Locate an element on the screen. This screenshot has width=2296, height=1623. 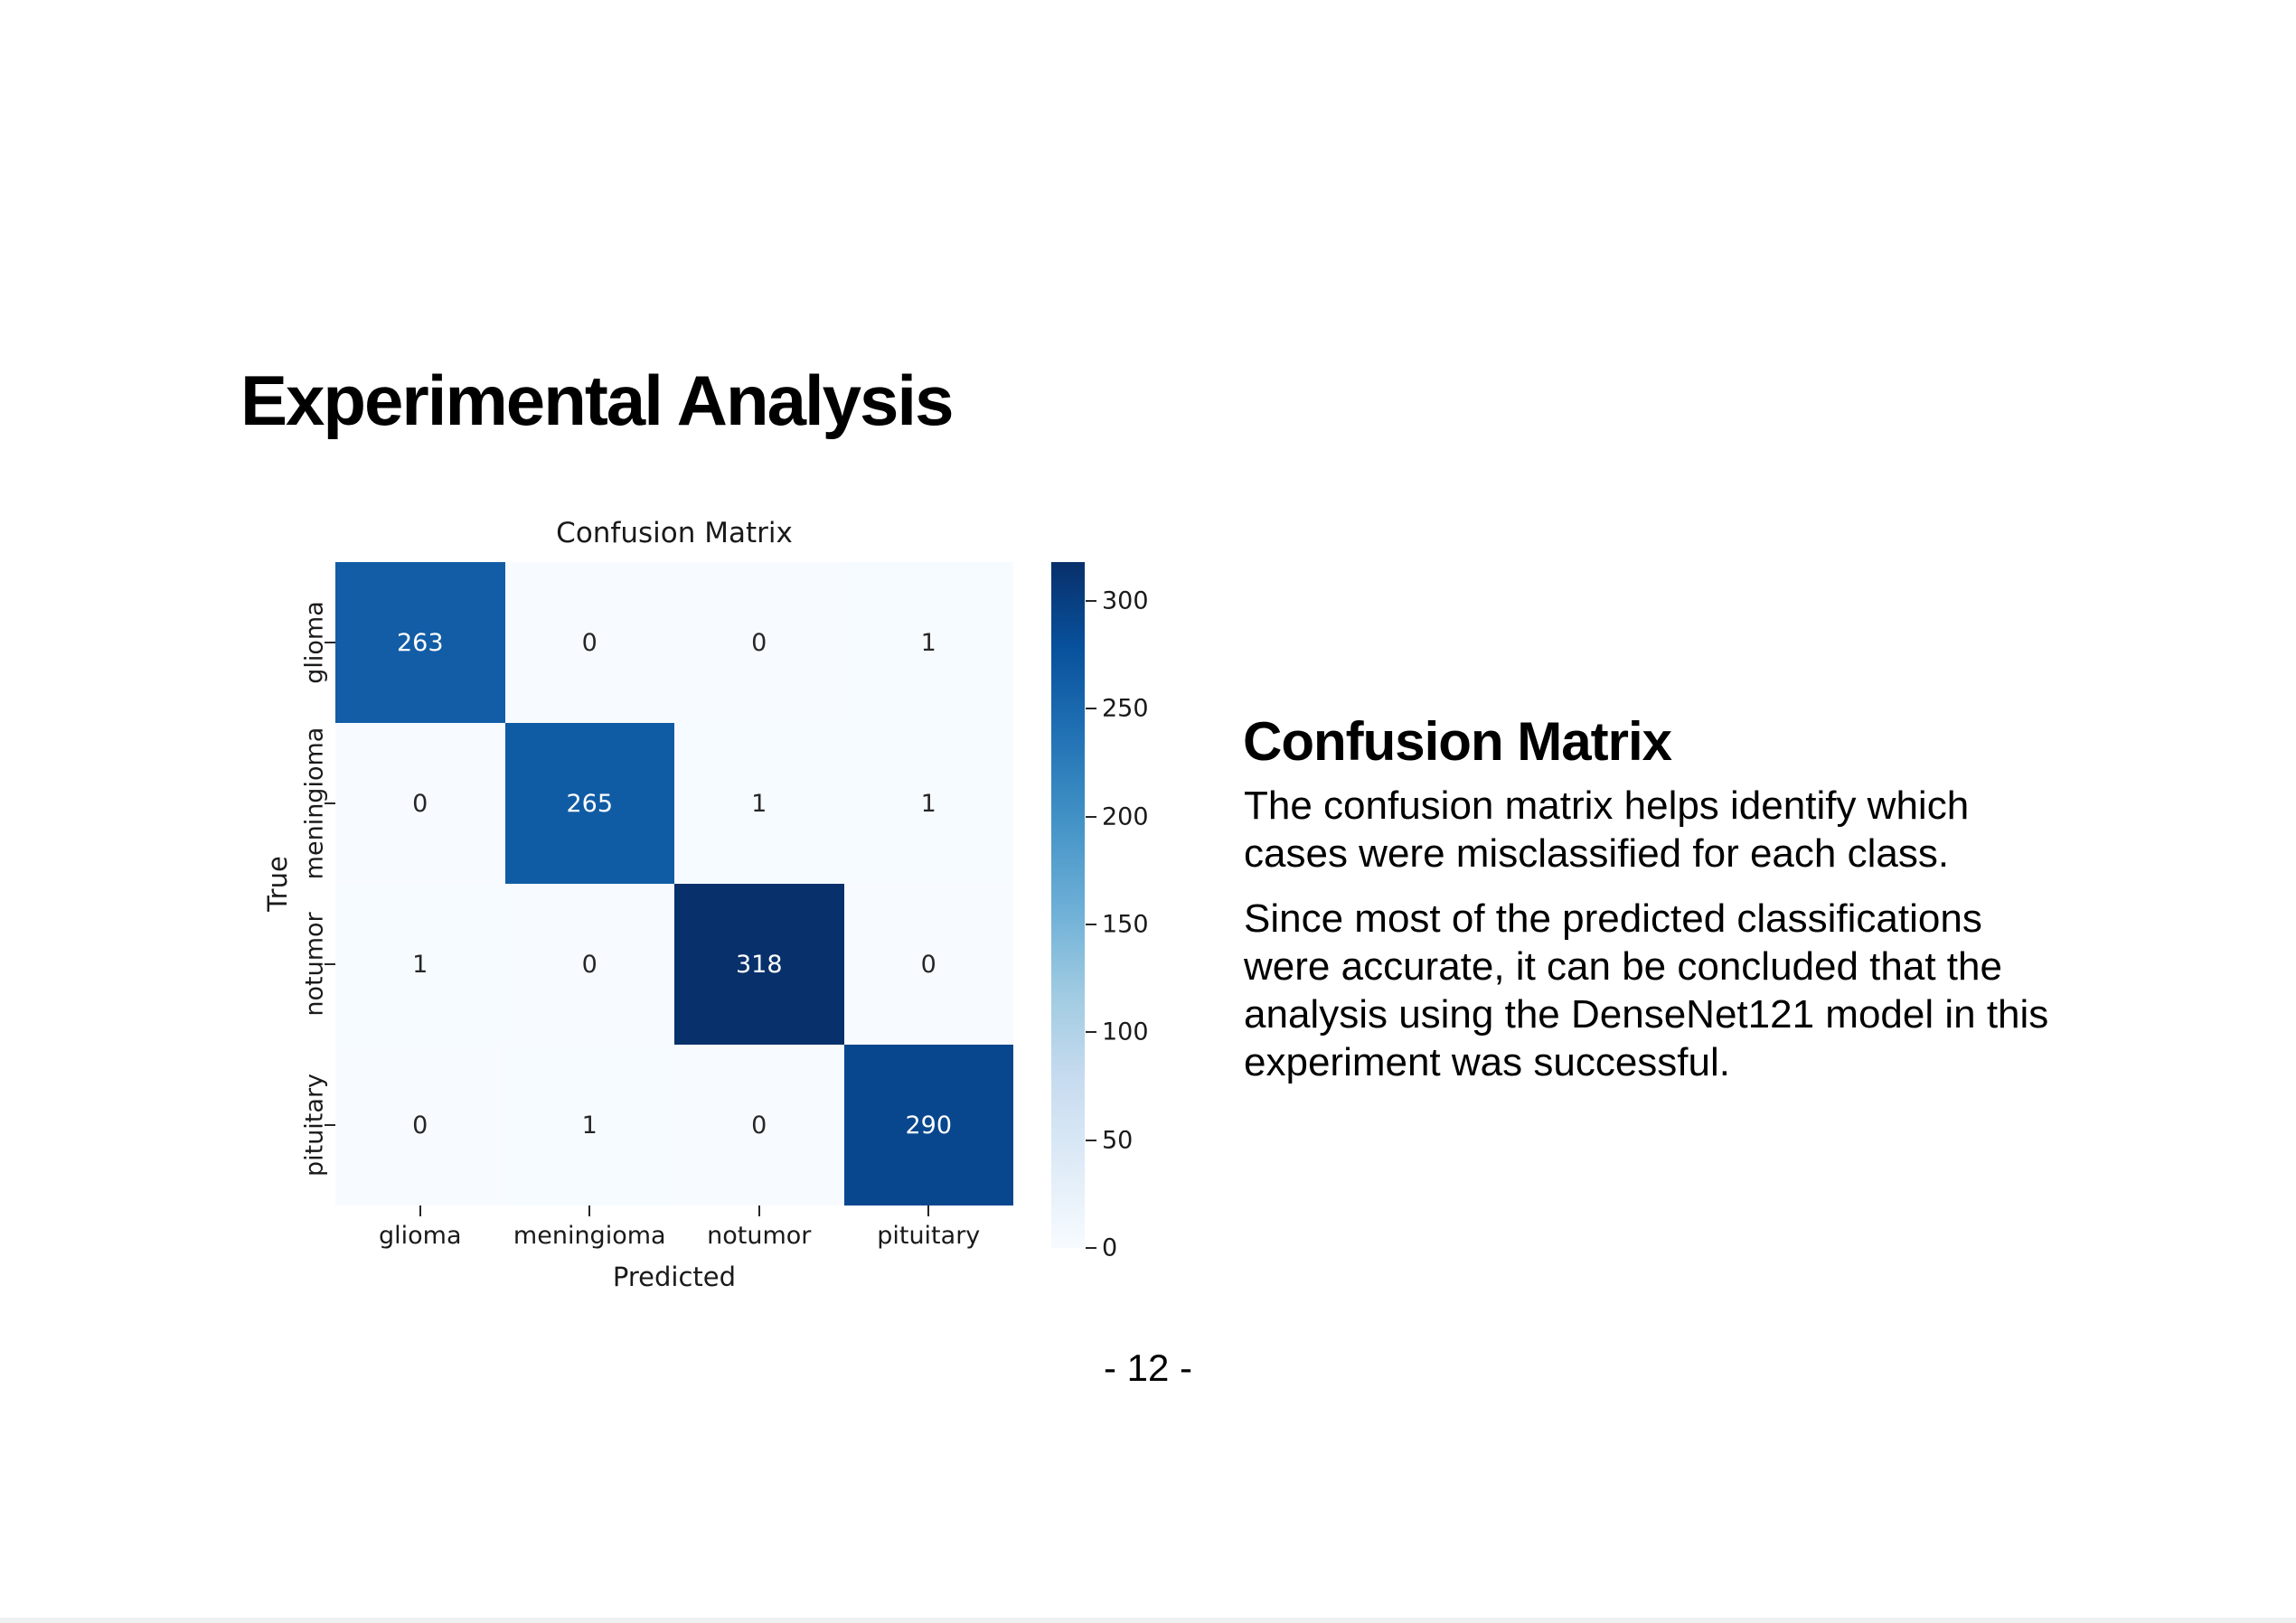
colorbar-tick-label: 0 is located at coordinates (1110, 1248).